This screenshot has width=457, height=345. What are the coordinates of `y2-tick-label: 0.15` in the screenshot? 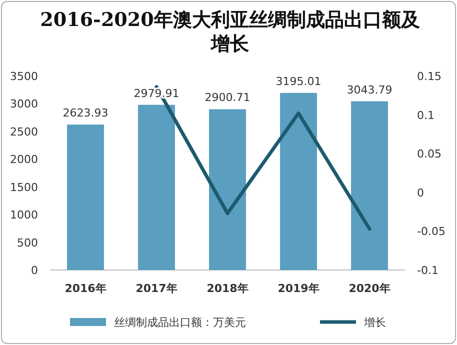 It's located at (429, 76).